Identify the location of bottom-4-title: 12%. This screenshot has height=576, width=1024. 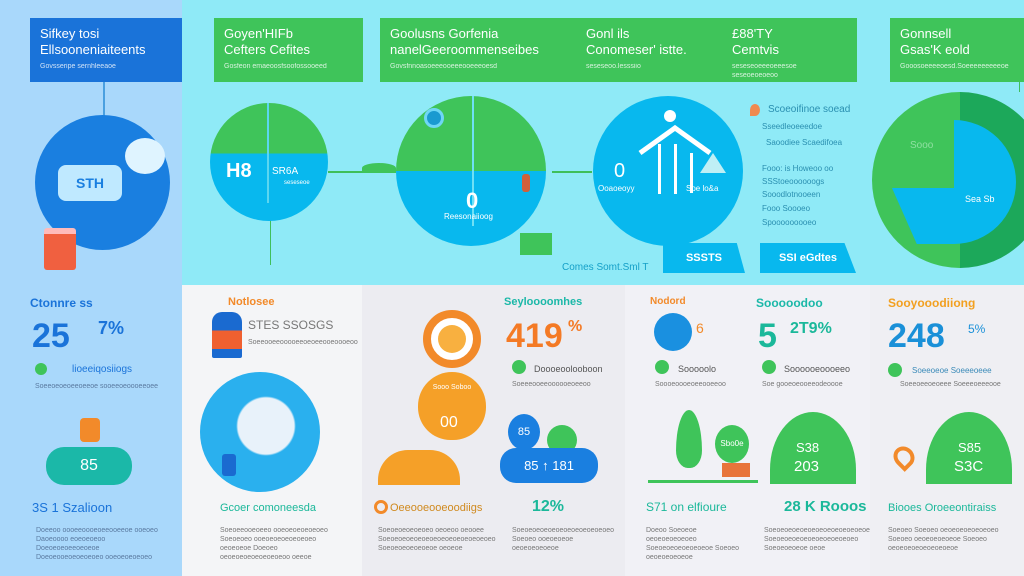
(548, 506).